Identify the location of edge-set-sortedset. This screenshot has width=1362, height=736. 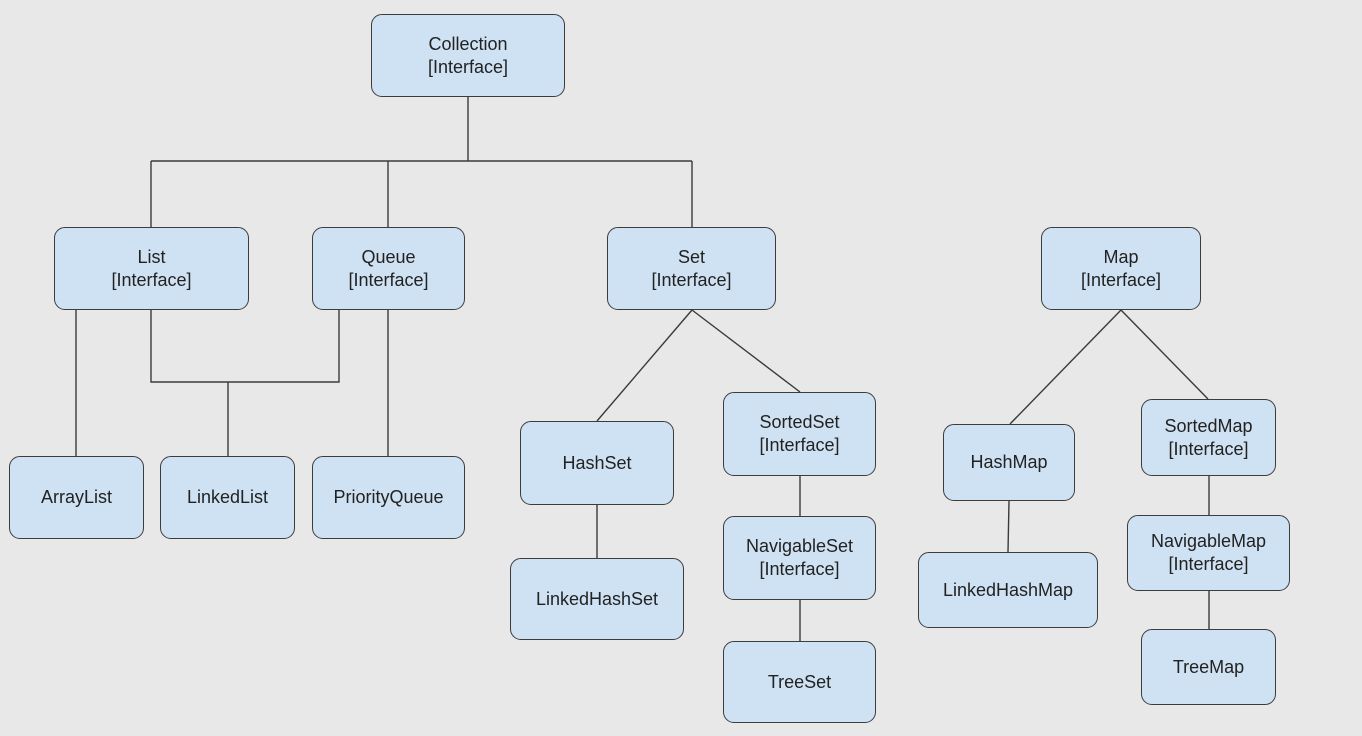
(746, 351).